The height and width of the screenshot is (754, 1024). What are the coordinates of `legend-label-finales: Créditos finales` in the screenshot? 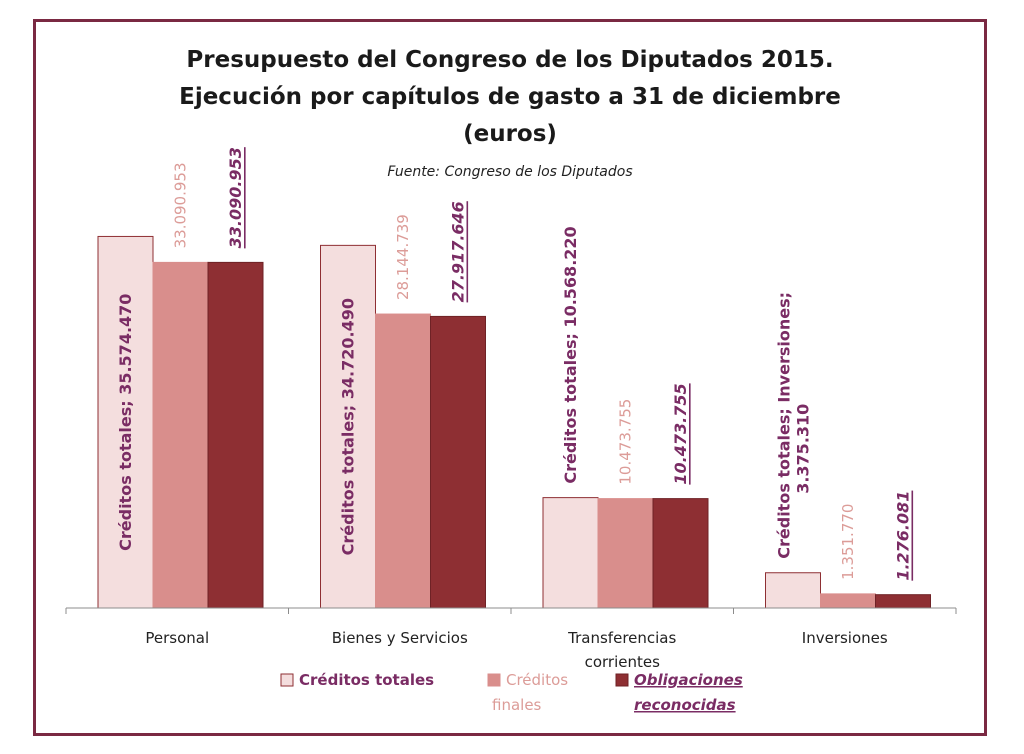 It's located at (530, 692).